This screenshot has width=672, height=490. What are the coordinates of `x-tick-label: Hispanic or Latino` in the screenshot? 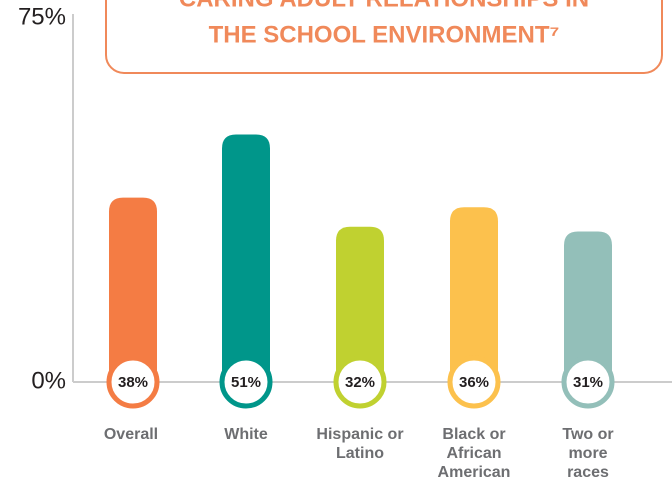 It's located at (360, 444).